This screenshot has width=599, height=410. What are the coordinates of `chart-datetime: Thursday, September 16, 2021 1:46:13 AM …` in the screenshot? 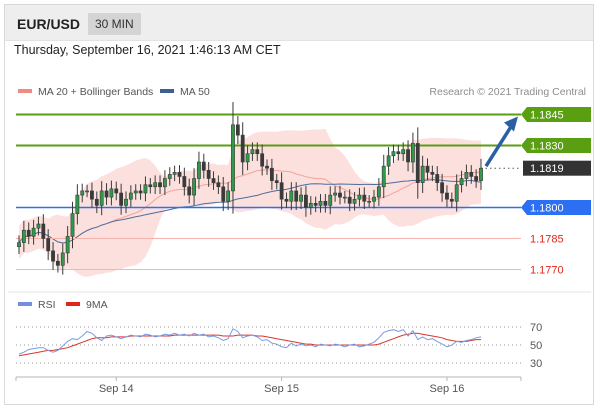 It's located at (147, 50).